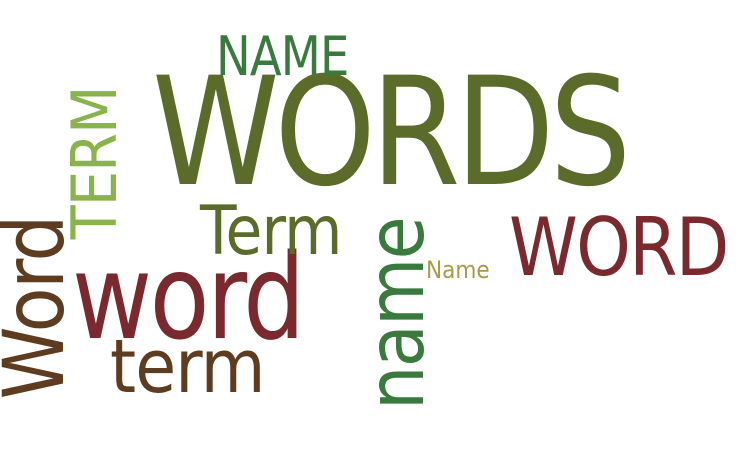 Image resolution: width=755 pixels, height=458 pixels. Describe the element at coordinates (94, 163) in the screenshot. I see `word-cloud-term-TERM: TERM` at that location.